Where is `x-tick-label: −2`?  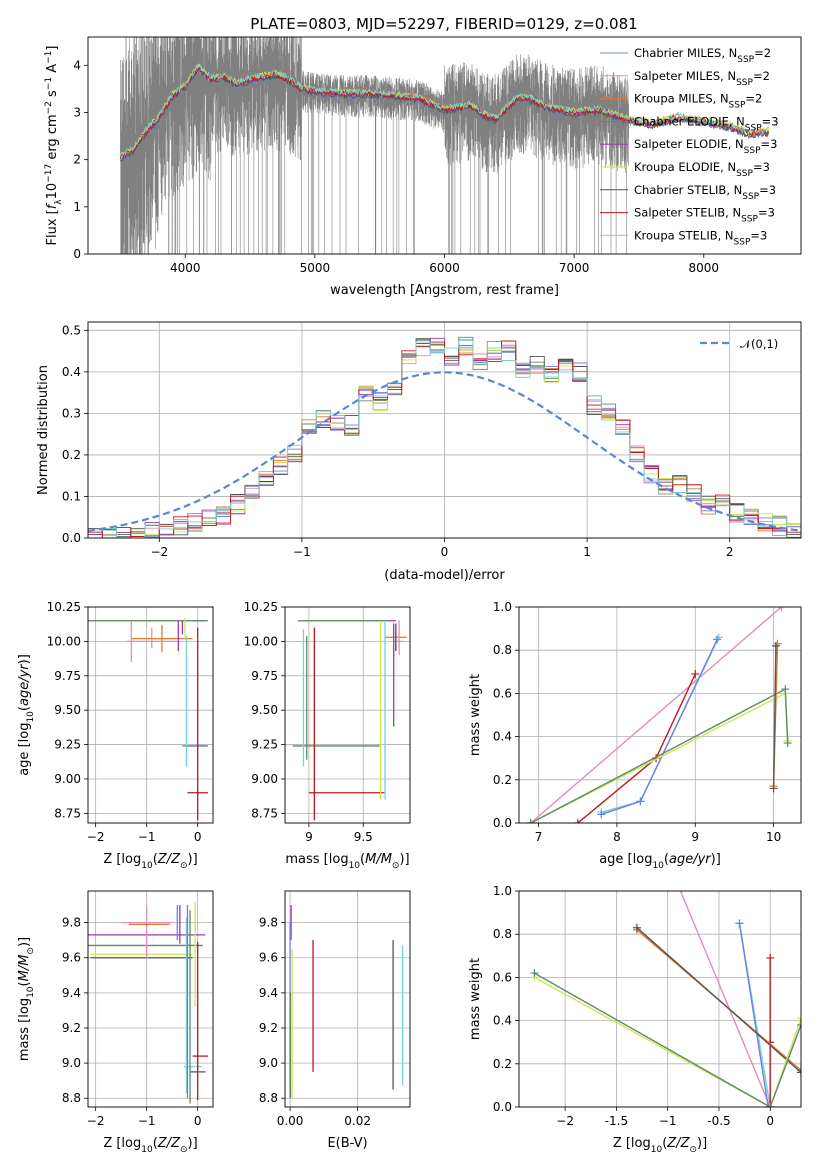 x-tick-label: −2 is located at coordinates (565, 1121).